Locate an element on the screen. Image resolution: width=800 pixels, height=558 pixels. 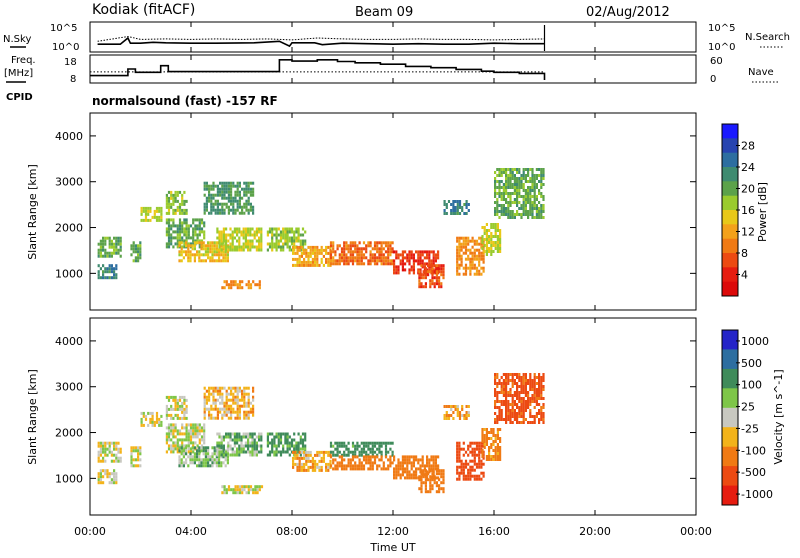
beam-label: Beam 09 is located at coordinates (384, 12).